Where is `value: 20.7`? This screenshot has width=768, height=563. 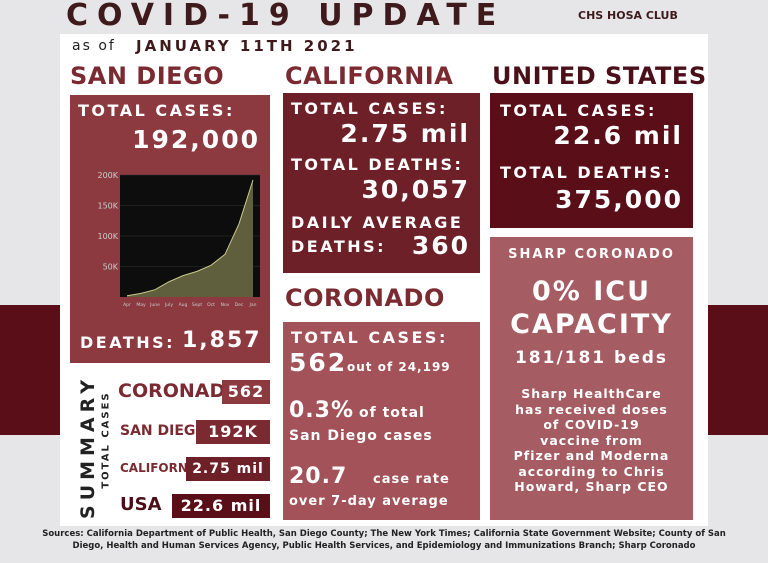 value: 20.7 is located at coordinates (318, 476).